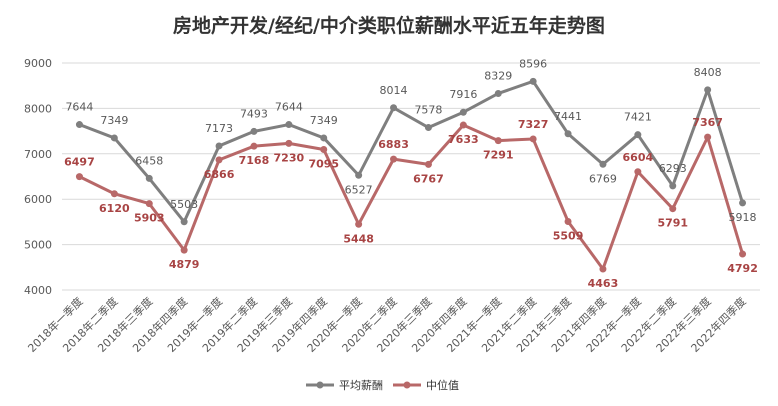 The image size is (778, 406). I want to click on data-label: 4792, so click(742, 268).